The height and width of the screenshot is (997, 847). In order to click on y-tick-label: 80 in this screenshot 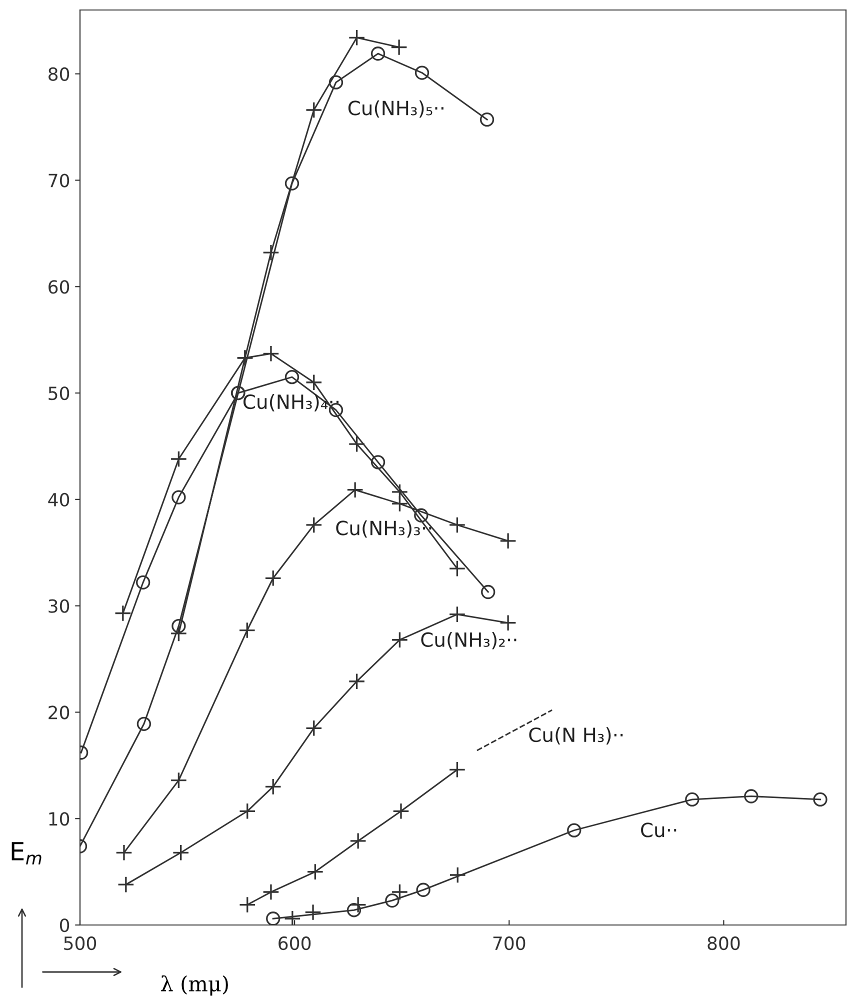, I will do `click(59, 74)`.